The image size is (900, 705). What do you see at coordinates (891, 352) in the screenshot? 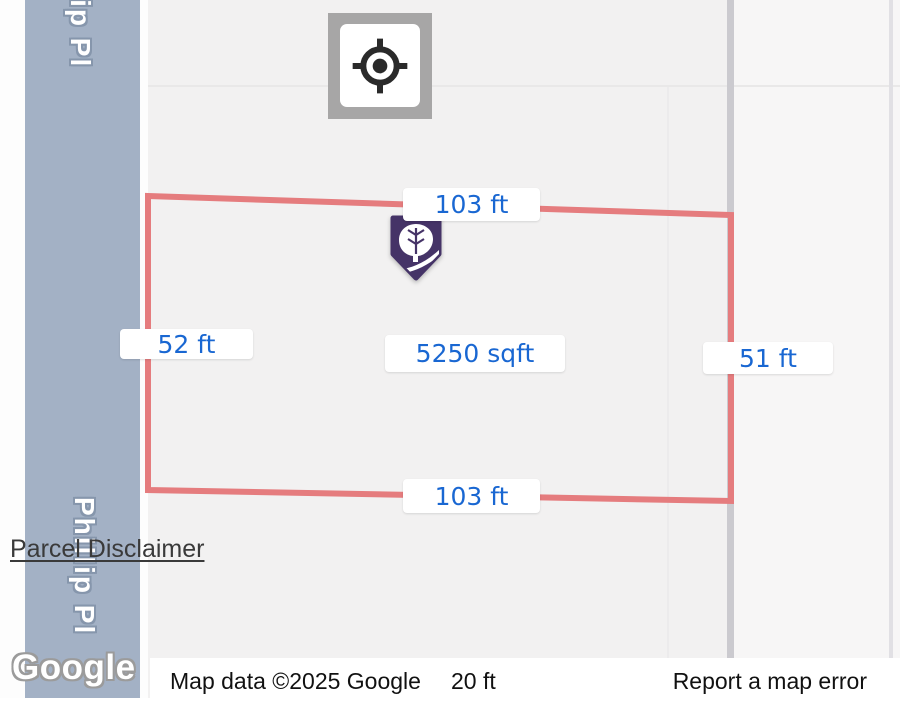
I see `map-boundary-line-right` at bounding box center [891, 352].